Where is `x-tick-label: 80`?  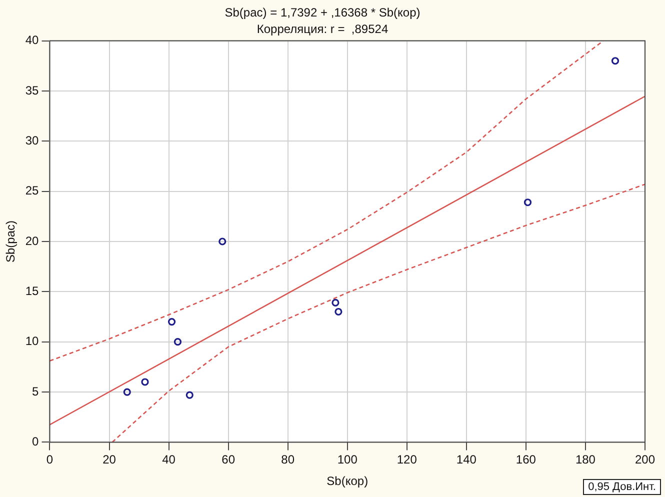
x-tick-label: 80 is located at coordinates (288, 459).